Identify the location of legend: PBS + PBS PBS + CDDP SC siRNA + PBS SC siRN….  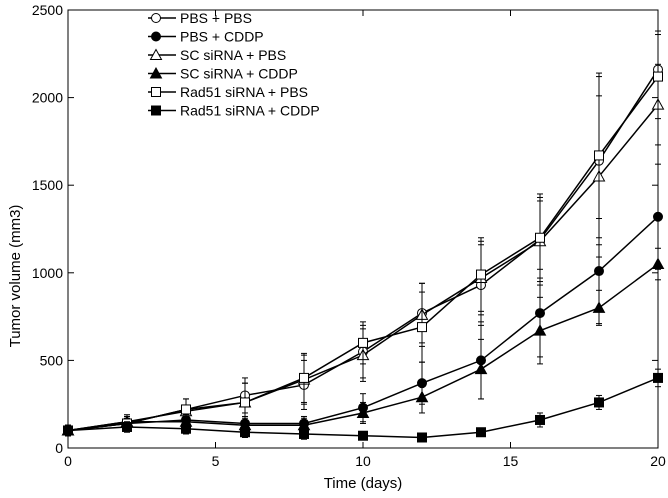
(234, 64).